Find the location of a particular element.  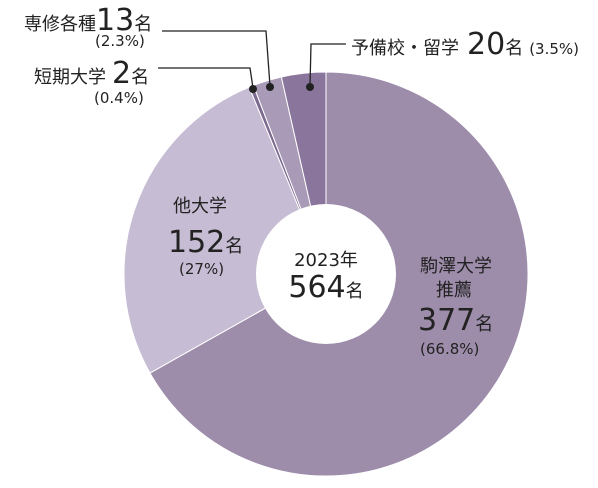

label-tadaigaku-value: 152 is located at coordinates (197, 242).